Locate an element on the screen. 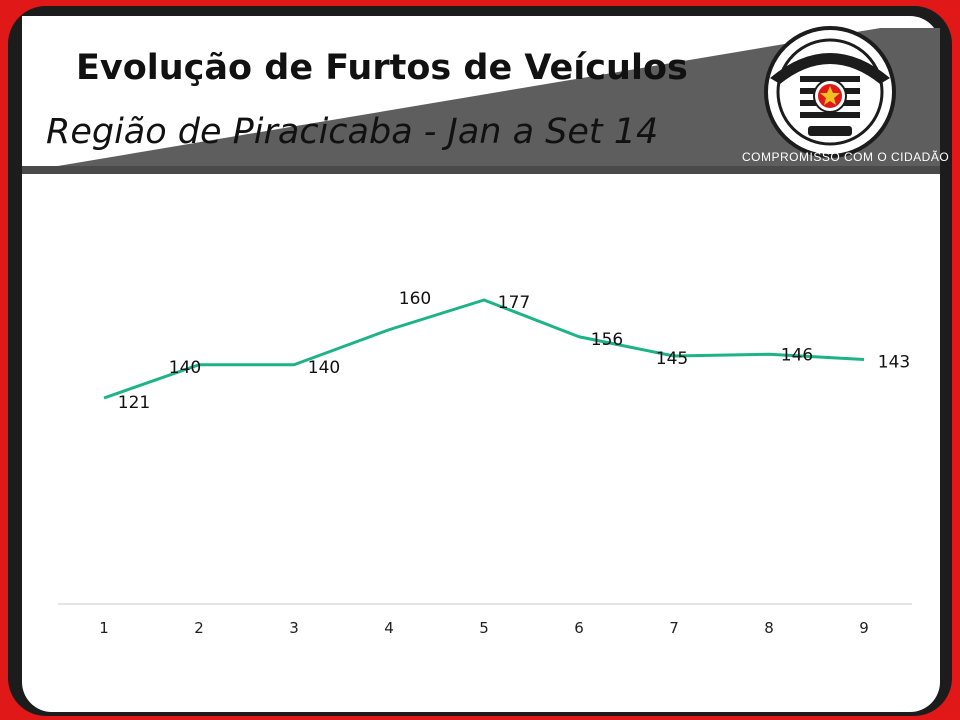 The image size is (960, 720). x-tick-3: 3 is located at coordinates (294, 628).